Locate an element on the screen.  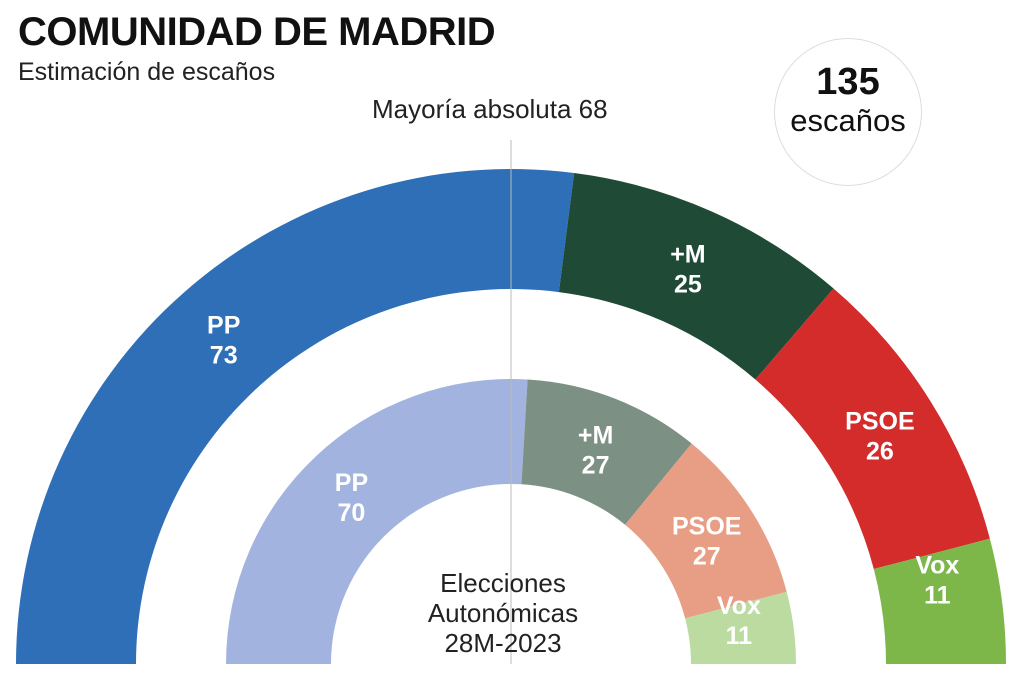
inner-seat-label-2: 27 is located at coordinates (707, 557).